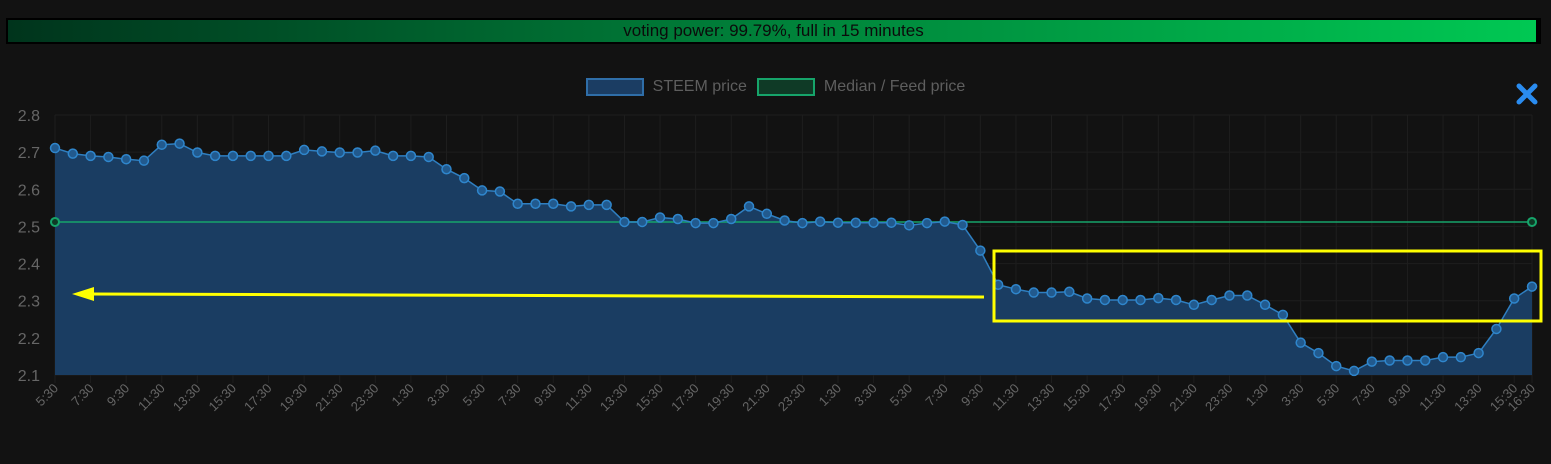 The image size is (1551, 464). What do you see at coordinates (699, 86) in the screenshot?
I see `legend-label: STEEM price` at bounding box center [699, 86].